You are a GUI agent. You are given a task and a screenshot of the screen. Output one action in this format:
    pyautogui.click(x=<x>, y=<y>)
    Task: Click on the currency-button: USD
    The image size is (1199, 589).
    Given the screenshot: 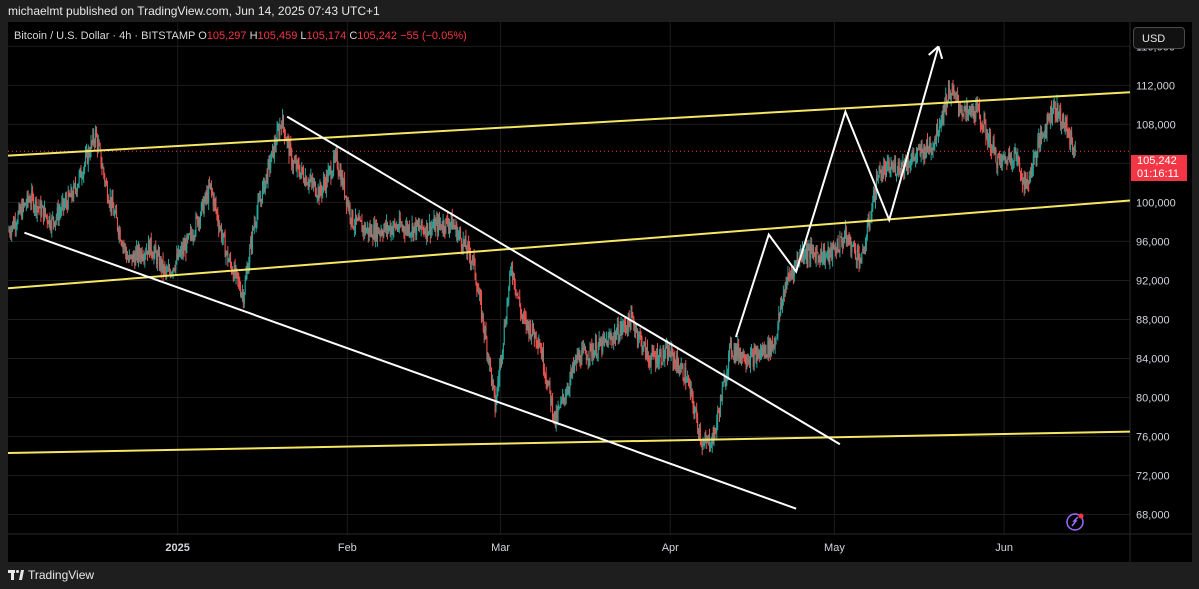 What is the action you would take?
    pyautogui.click(x=1159, y=38)
    